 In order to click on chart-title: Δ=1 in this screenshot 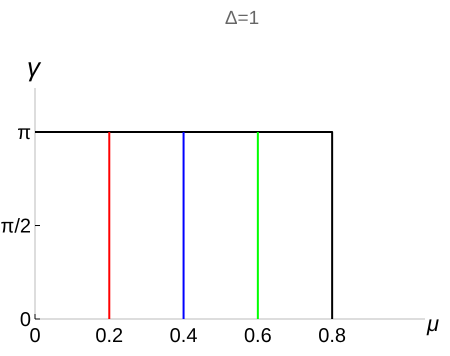, I will do `click(242, 18)`.